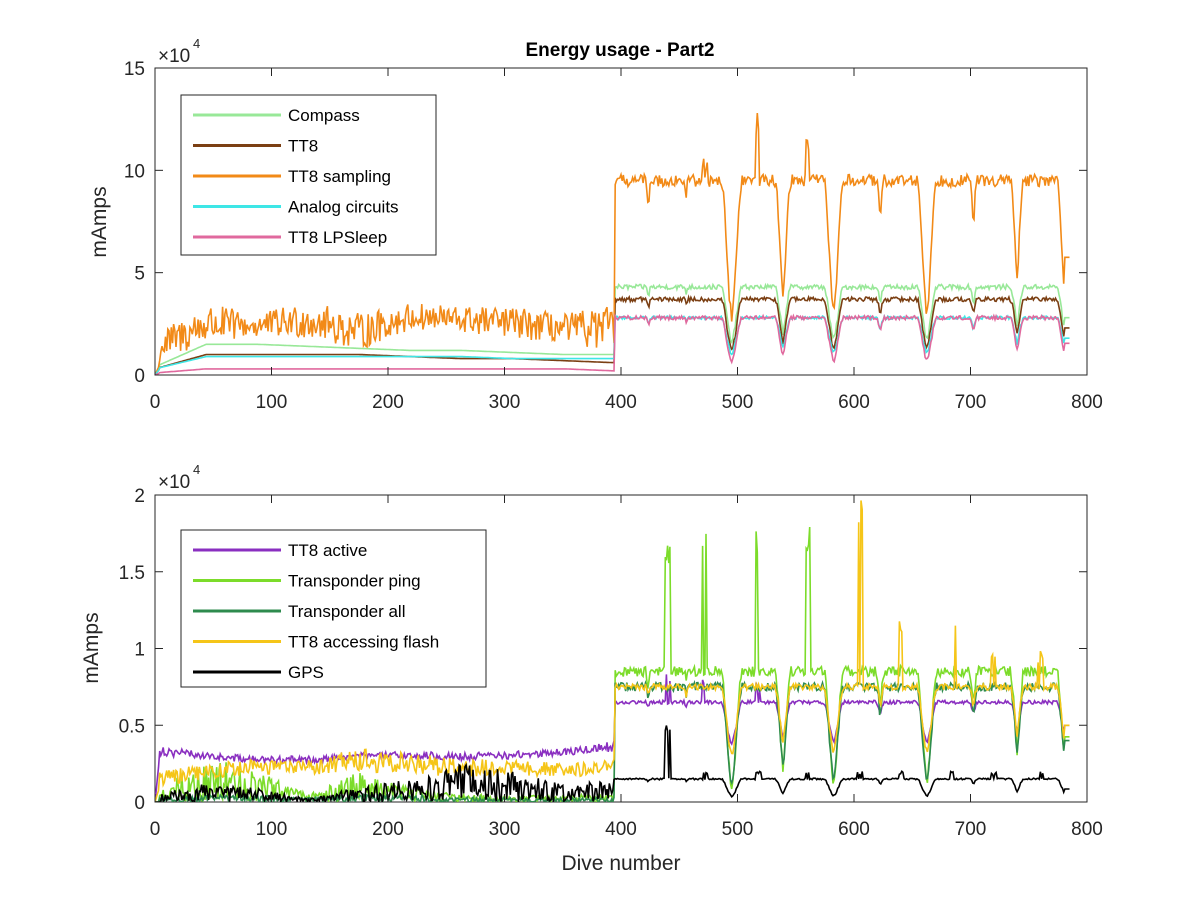 This screenshot has width=1200, height=900. Describe the element at coordinates (324, 115) in the screenshot. I see `legend-label: Compass` at that location.